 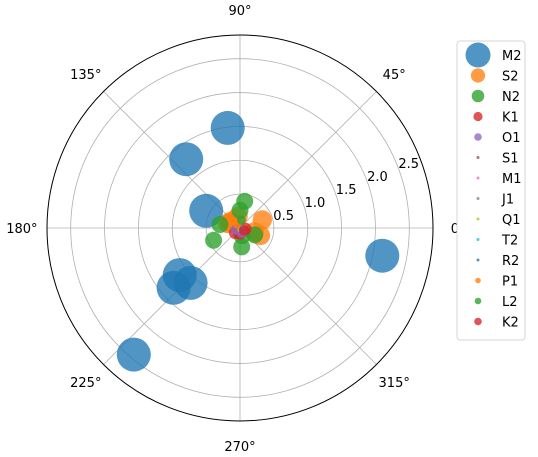 I want to click on legend-label: J1, so click(x=507, y=200).